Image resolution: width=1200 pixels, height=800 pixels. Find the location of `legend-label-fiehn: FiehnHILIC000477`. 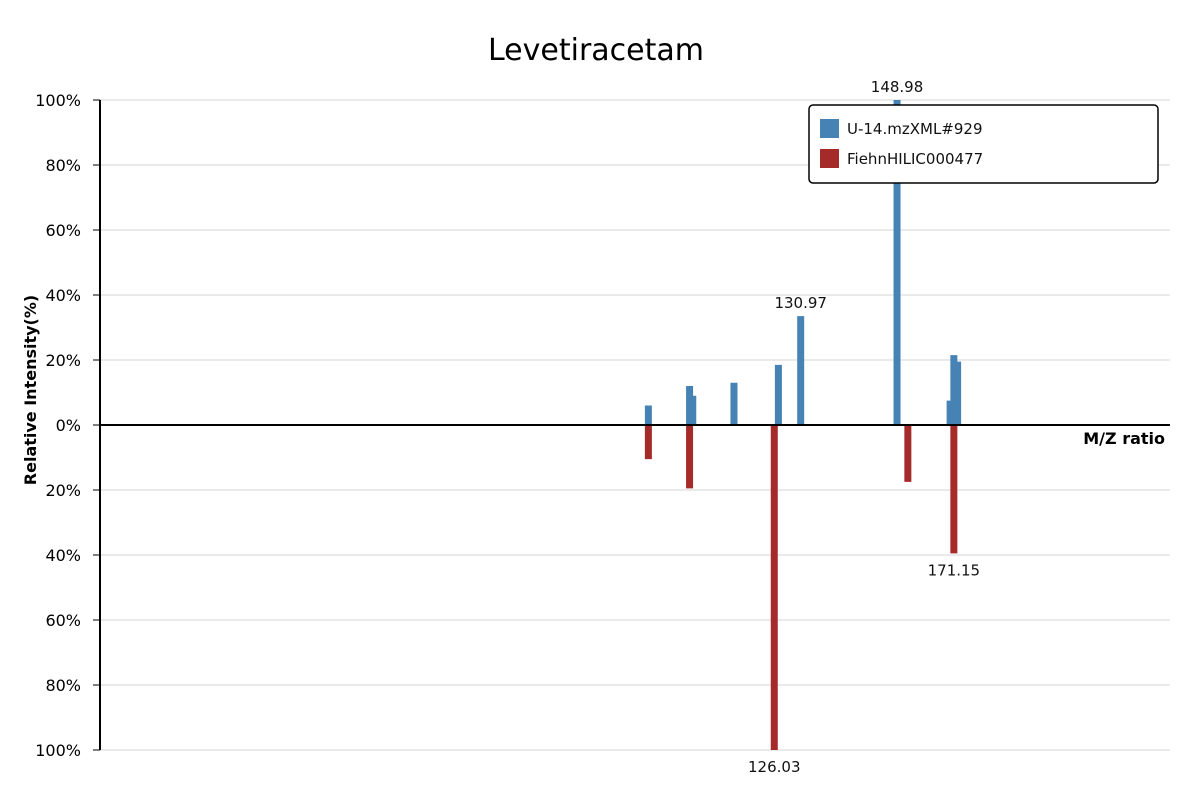

legend-label-fiehn: FiehnHILIC000477 is located at coordinates (915, 159).